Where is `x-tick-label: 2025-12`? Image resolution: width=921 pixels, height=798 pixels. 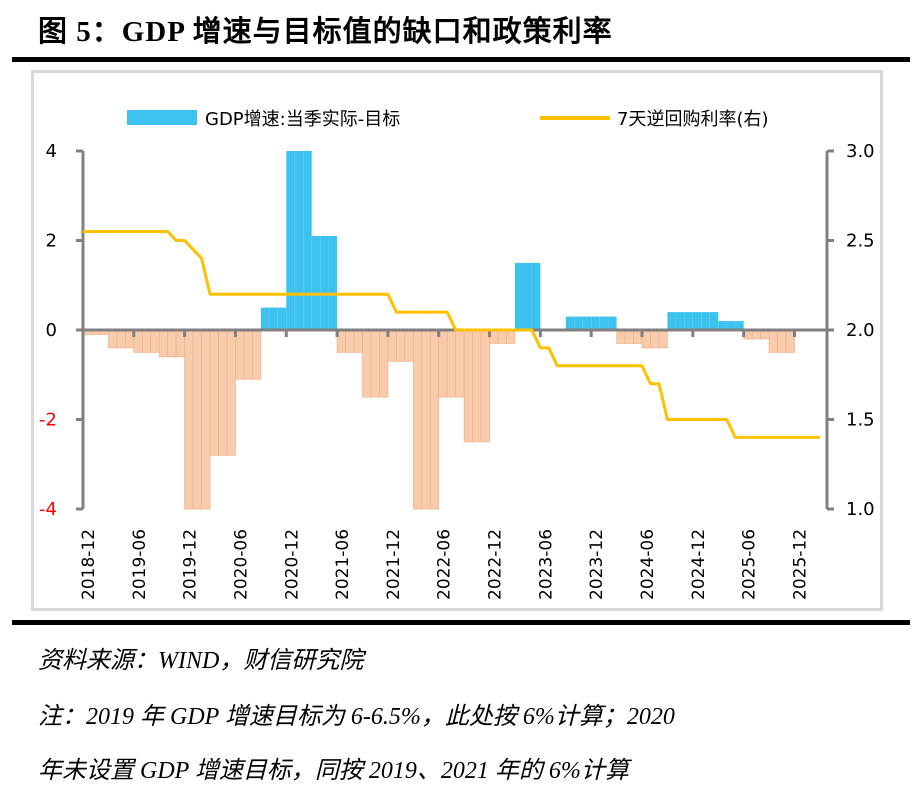
x-tick-label: 2025-12 is located at coordinates (800, 564).